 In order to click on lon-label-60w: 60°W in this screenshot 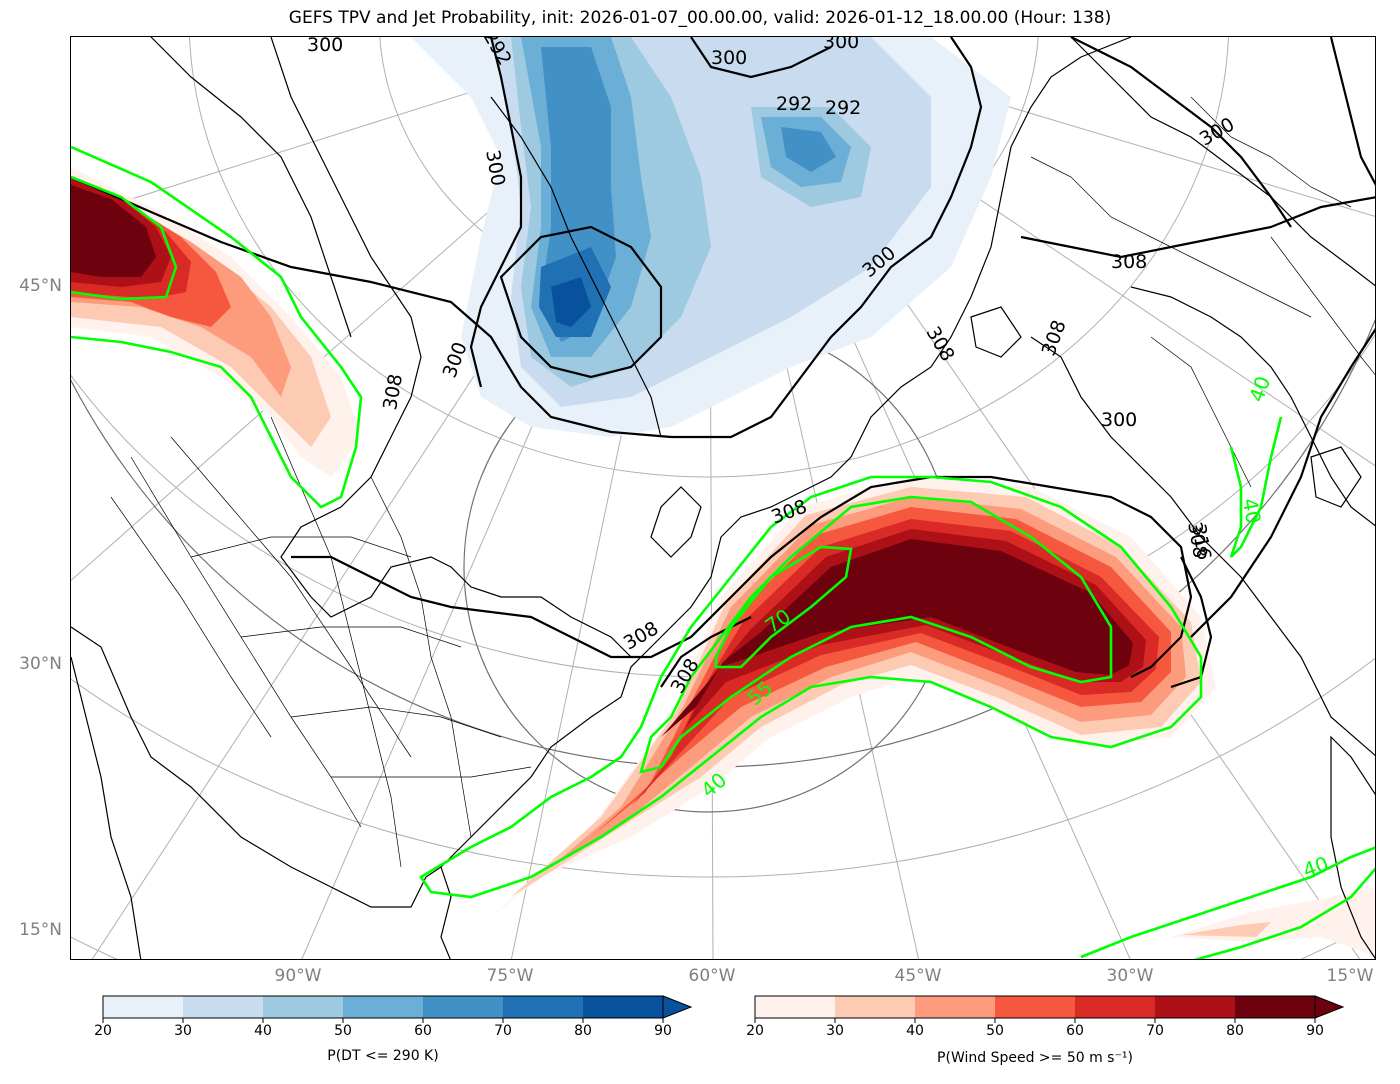, I will do `click(712, 976)`.